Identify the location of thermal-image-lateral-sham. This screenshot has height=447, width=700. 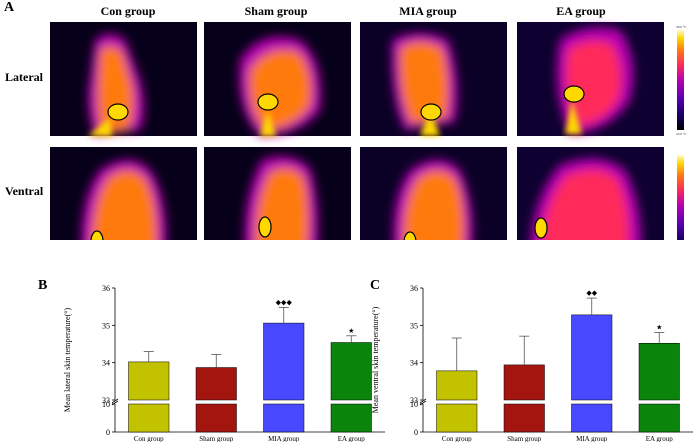
(277, 79).